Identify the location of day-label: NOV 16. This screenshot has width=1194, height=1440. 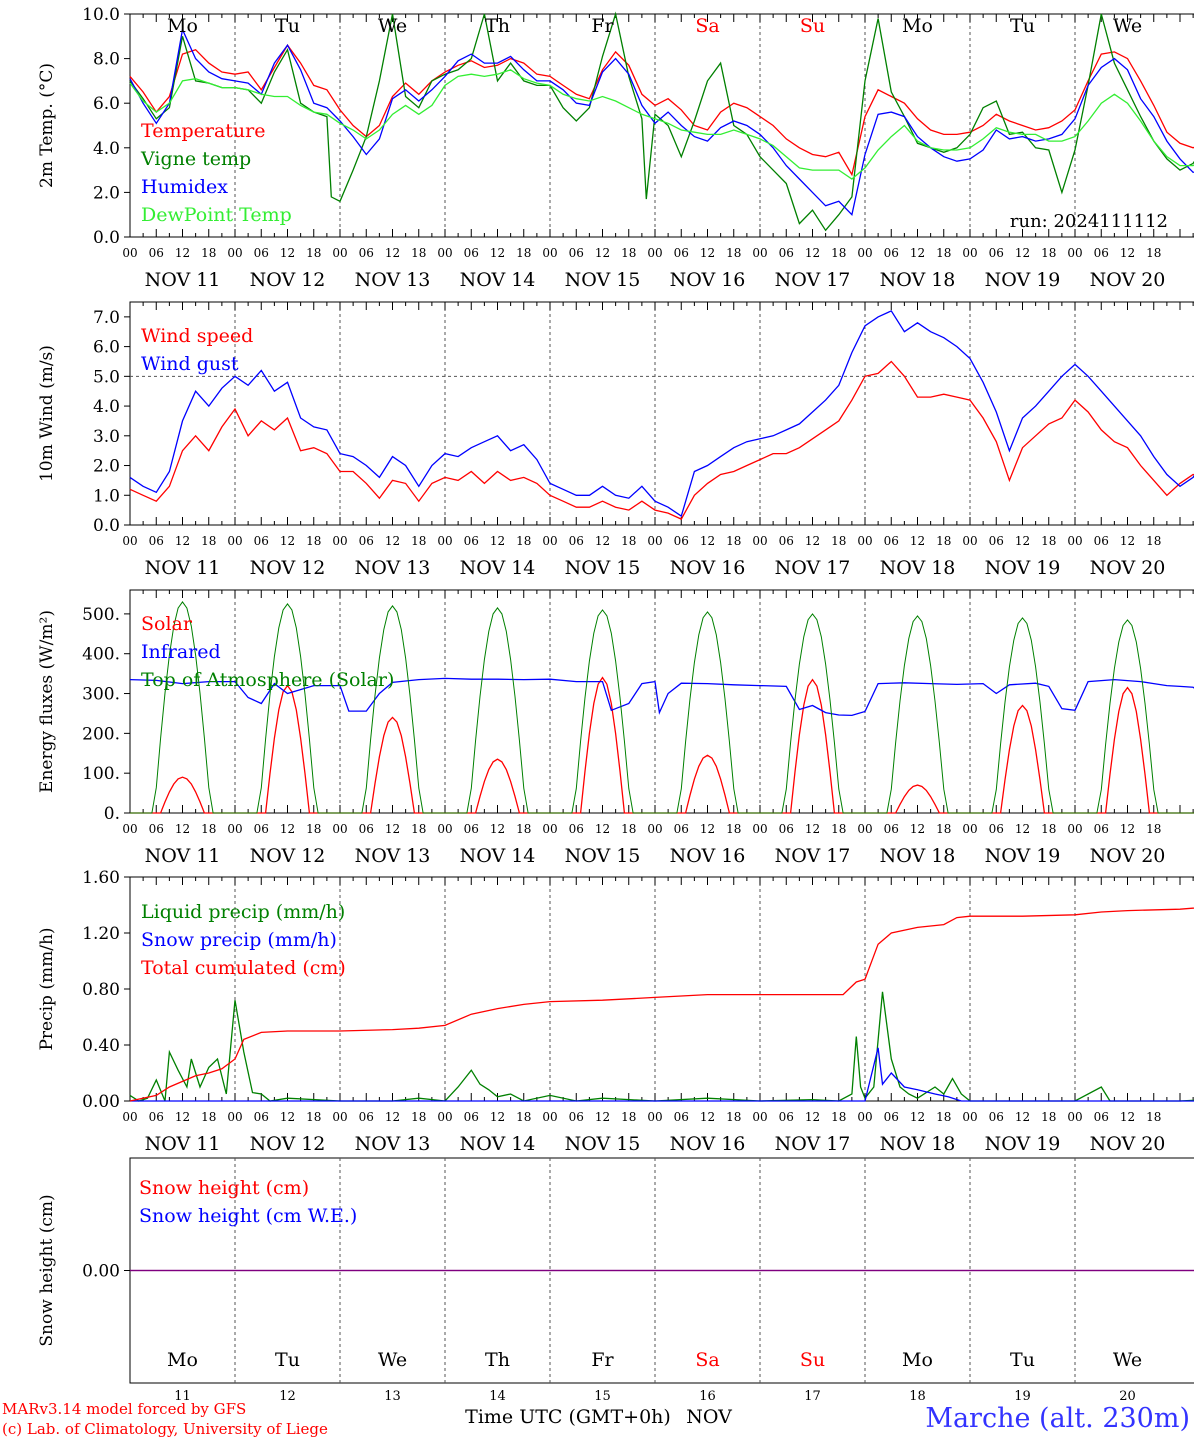
(708, 1144).